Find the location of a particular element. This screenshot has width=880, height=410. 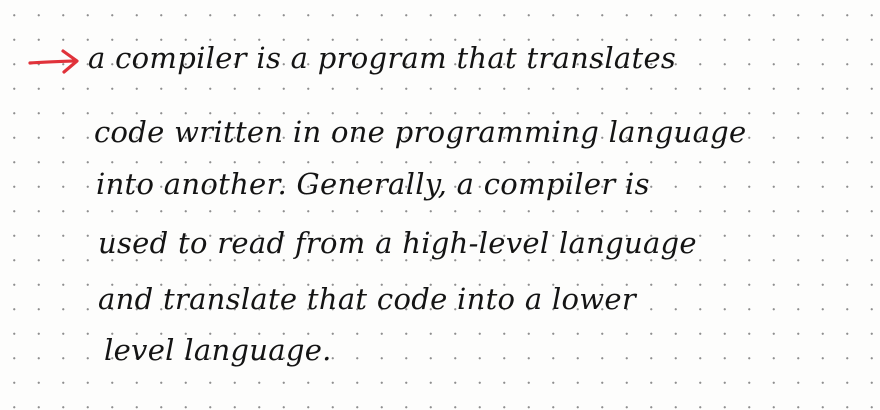

note-line-5: and translate that code into a lower is located at coordinates (367, 299).